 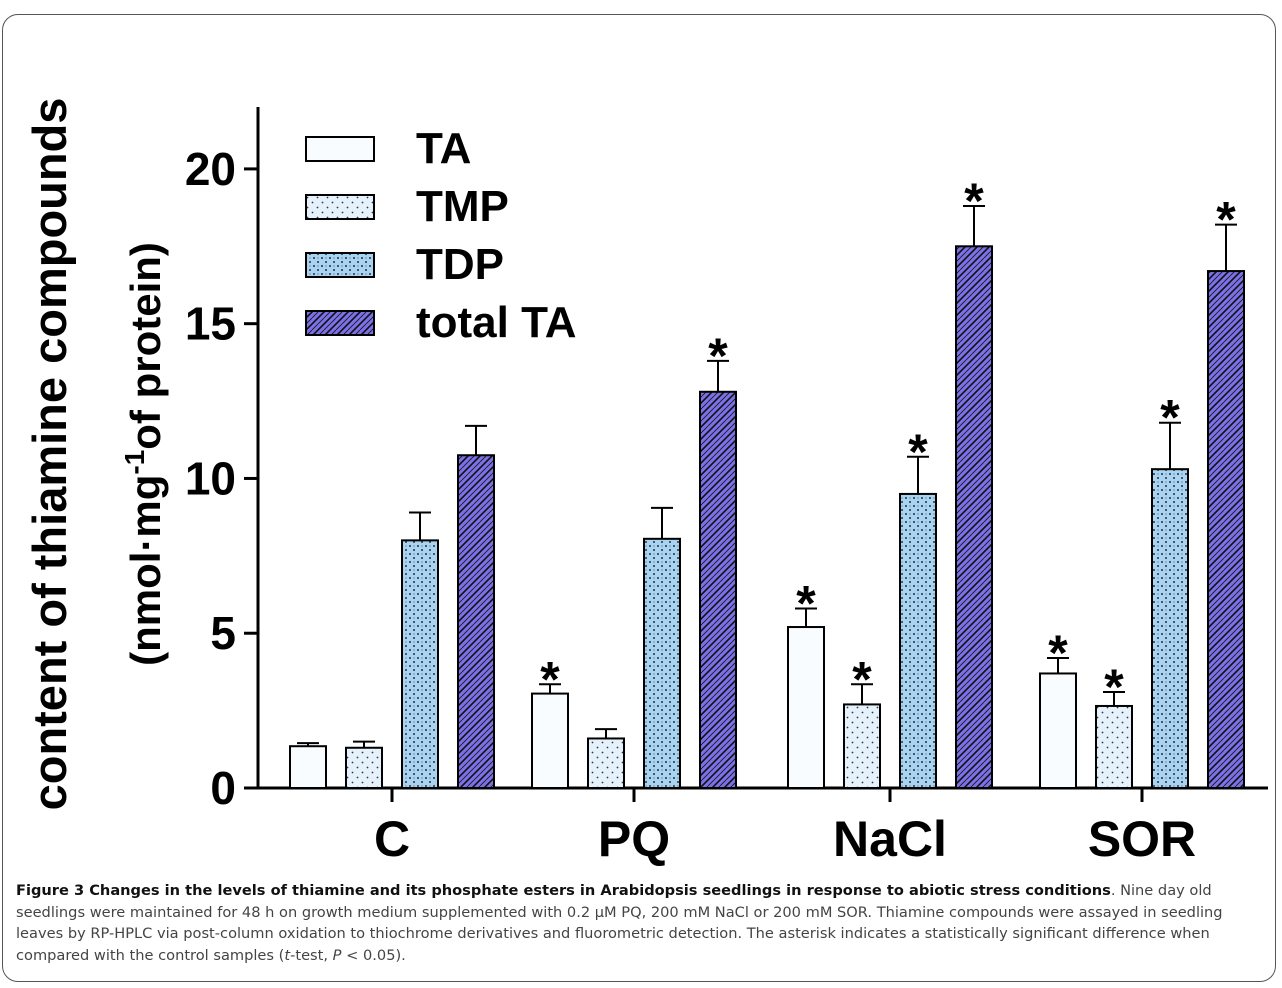 What do you see at coordinates (145, 346) in the screenshot?
I see `y-axis-label-suffix: of protein)` at bounding box center [145, 346].